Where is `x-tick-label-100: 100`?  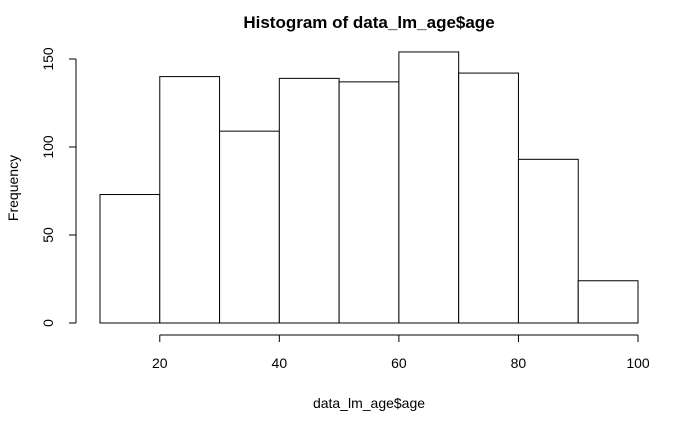 x-tick-label-100: 100 is located at coordinates (638, 363).